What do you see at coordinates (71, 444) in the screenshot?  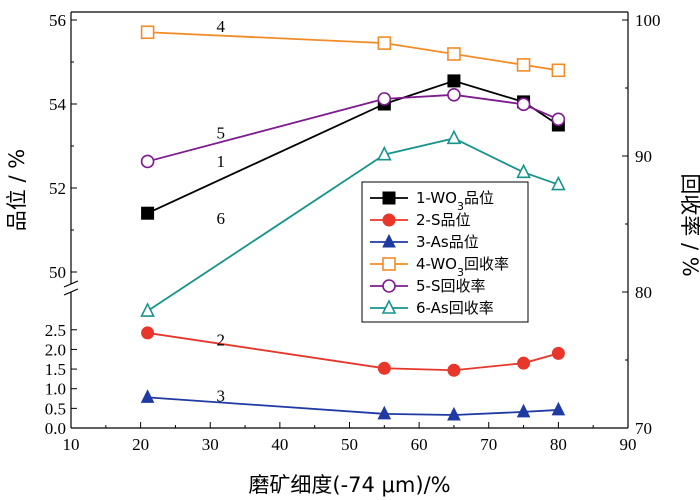 I see `x-tick-label: 10` at bounding box center [71, 444].